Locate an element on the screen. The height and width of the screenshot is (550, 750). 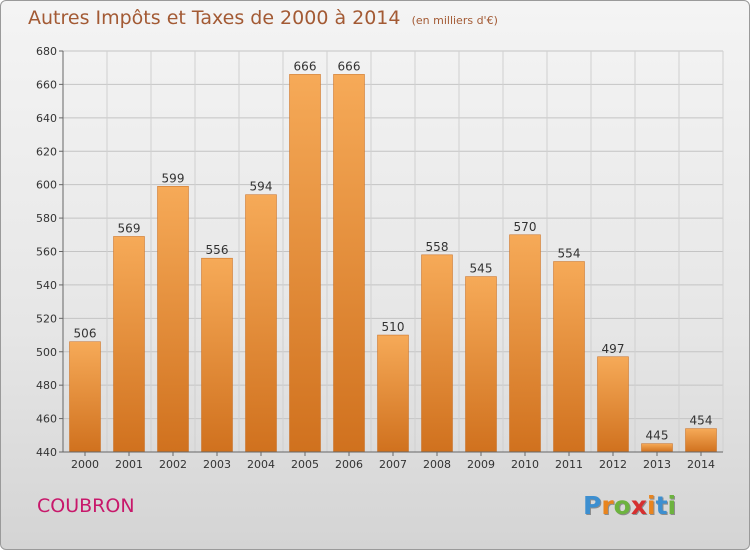
x-tick-label: 2006 is located at coordinates (349, 464).